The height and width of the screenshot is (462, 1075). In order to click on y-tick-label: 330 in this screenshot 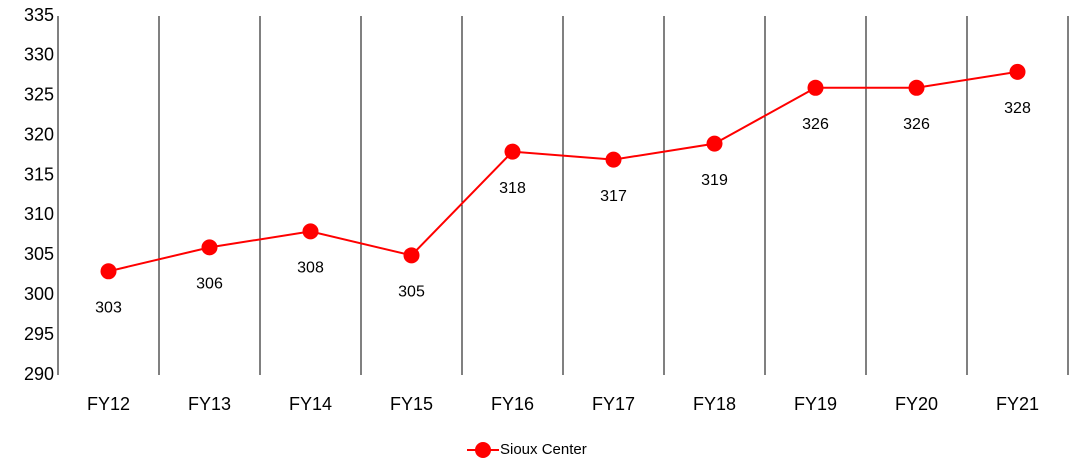, I will do `click(39, 55)`.